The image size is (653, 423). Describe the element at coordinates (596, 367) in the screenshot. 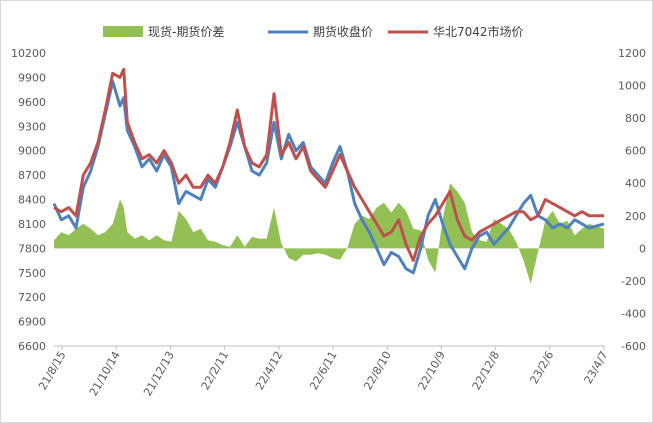

I see `x-axis-tick-label: 23/4/7` at that location.